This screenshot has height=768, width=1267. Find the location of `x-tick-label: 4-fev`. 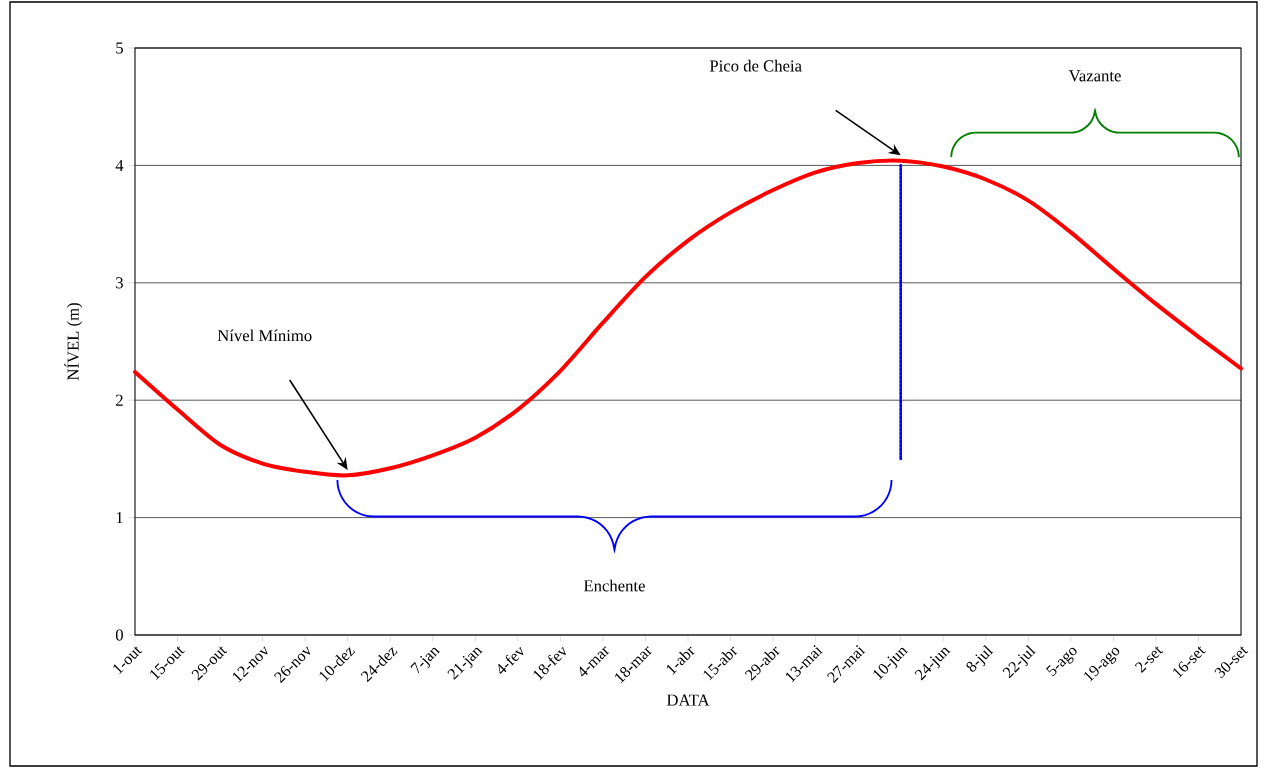

x-tick-label: 4-fev is located at coordinates (511, 660).